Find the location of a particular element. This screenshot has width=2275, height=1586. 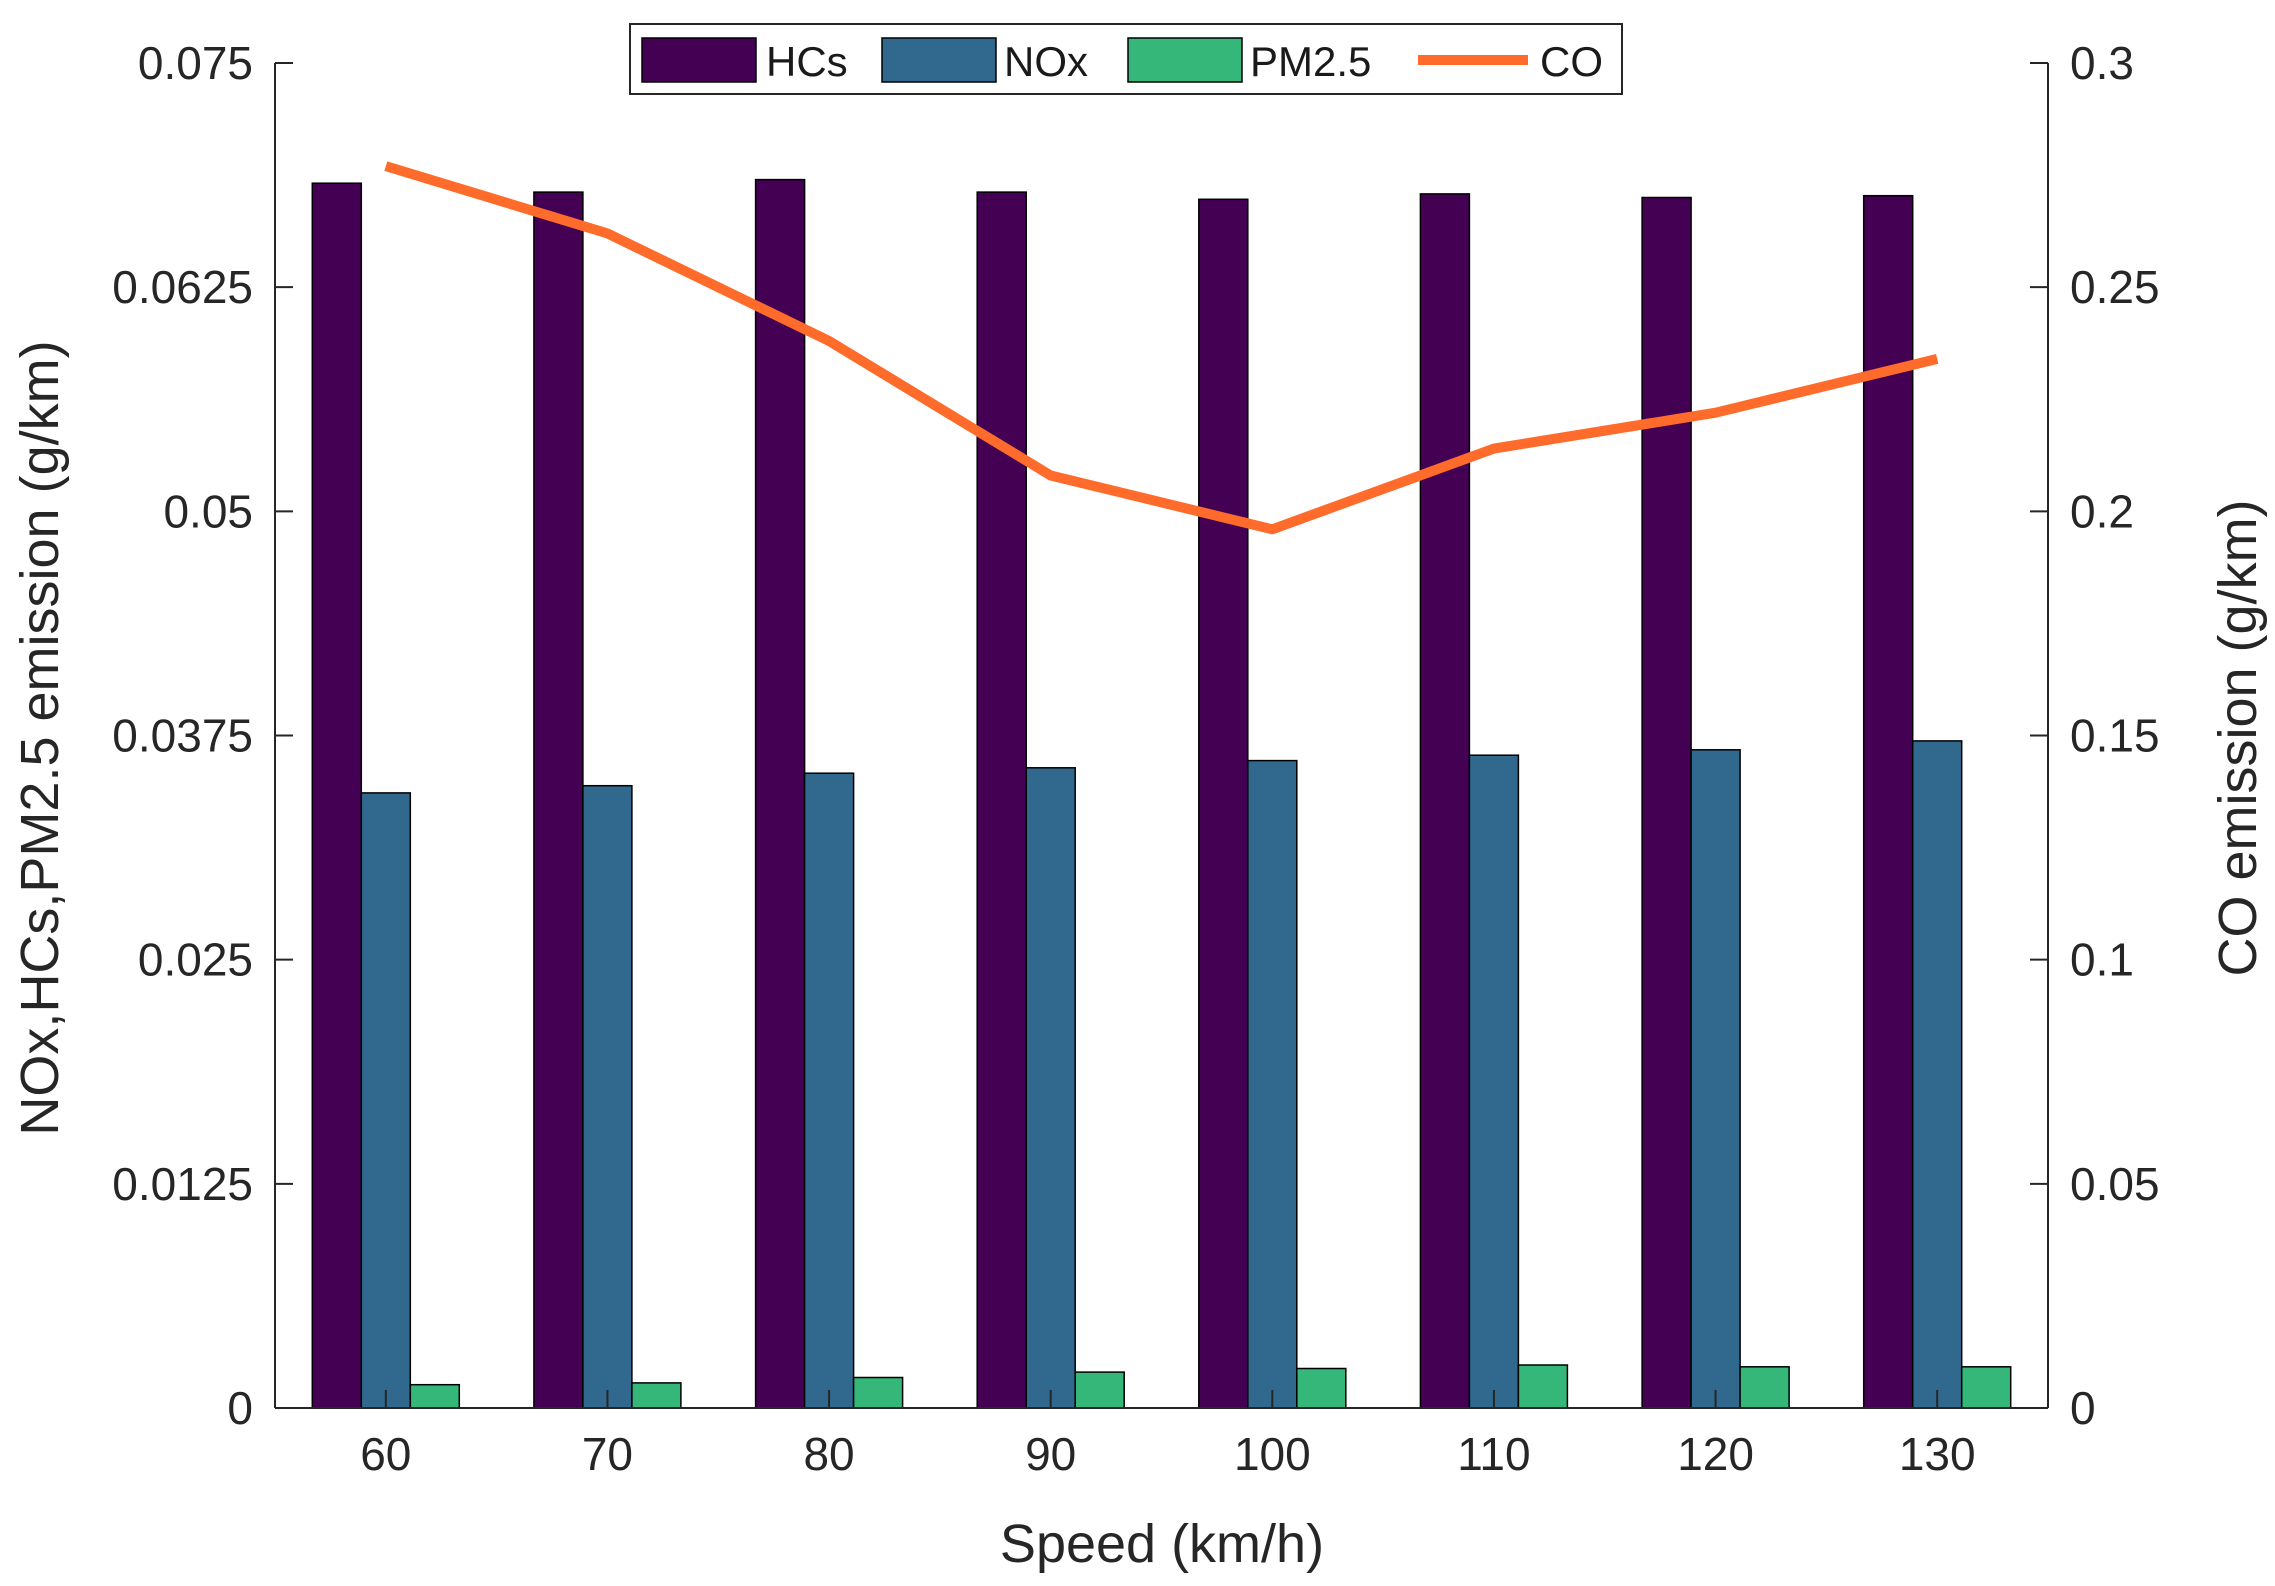

x-tick-label: 70 is located at coordinates (607, 1454).